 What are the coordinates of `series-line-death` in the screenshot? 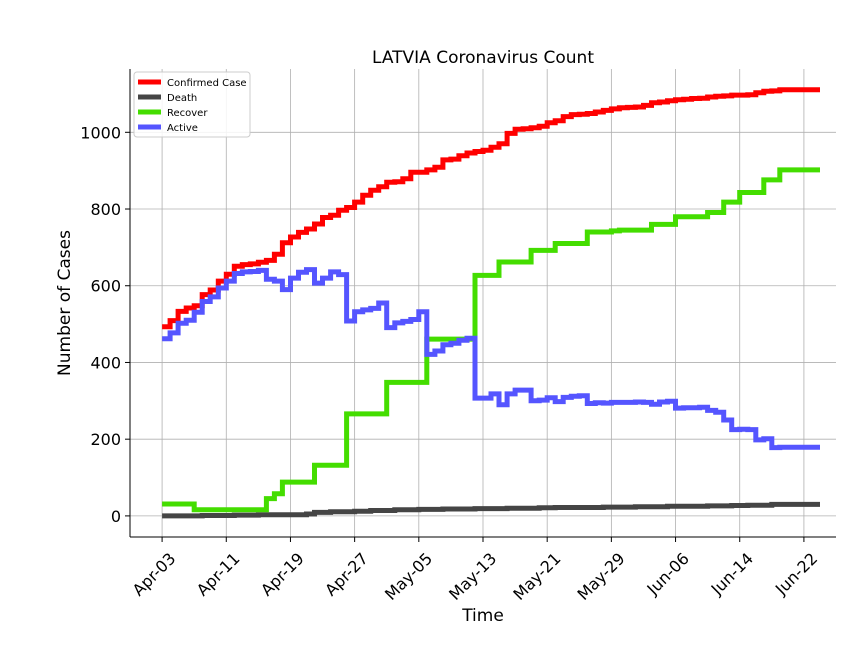 It's located at (491, 510).